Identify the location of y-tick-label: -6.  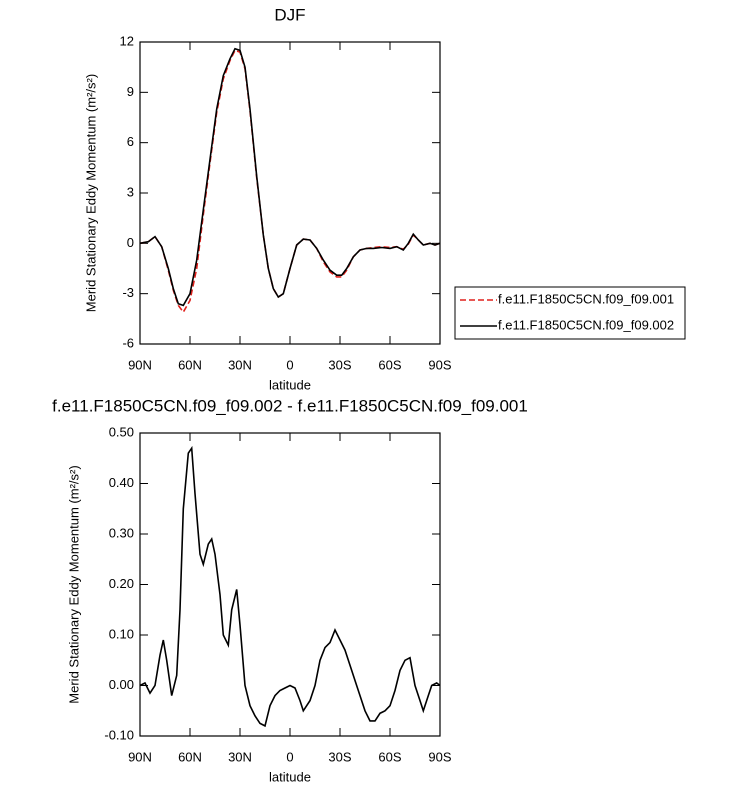
(128, 342).